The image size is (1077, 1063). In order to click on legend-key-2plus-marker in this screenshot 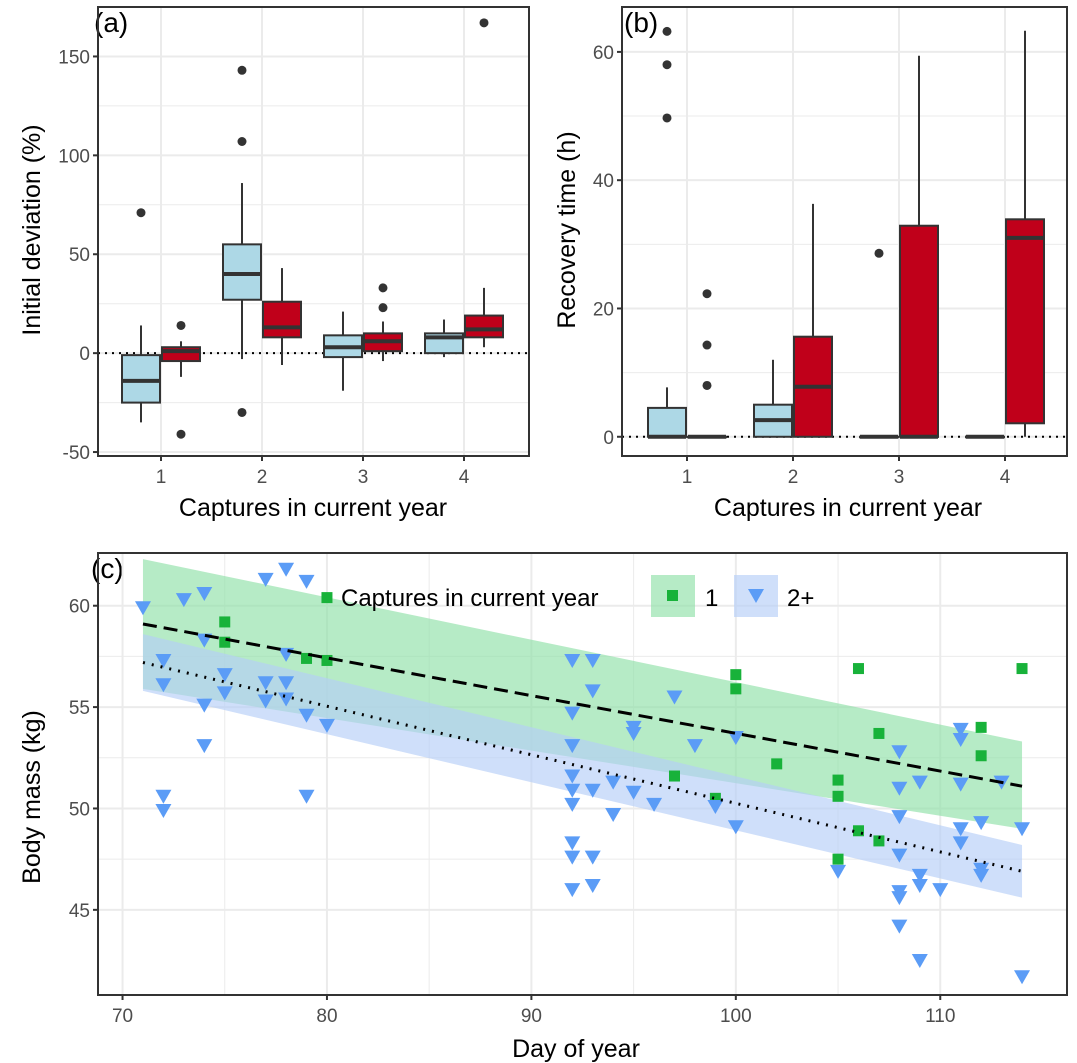, I will do `click(756, 596)`.